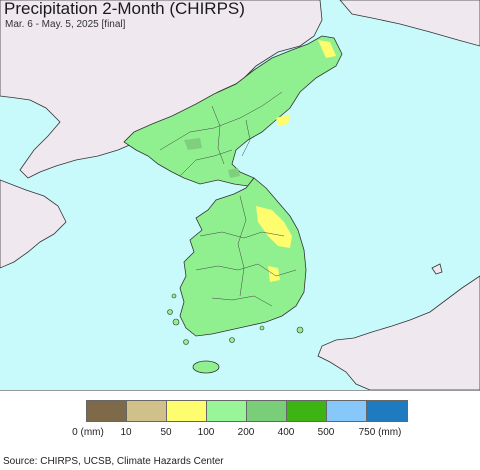 The height and width of the screenshot is (470, 480). What do you see at coordinates (65, 24) in the screenshot?
I see `map-date-range: Mar. 6 - May. 5, 2025 [final]` at bounding box center [65, 24].